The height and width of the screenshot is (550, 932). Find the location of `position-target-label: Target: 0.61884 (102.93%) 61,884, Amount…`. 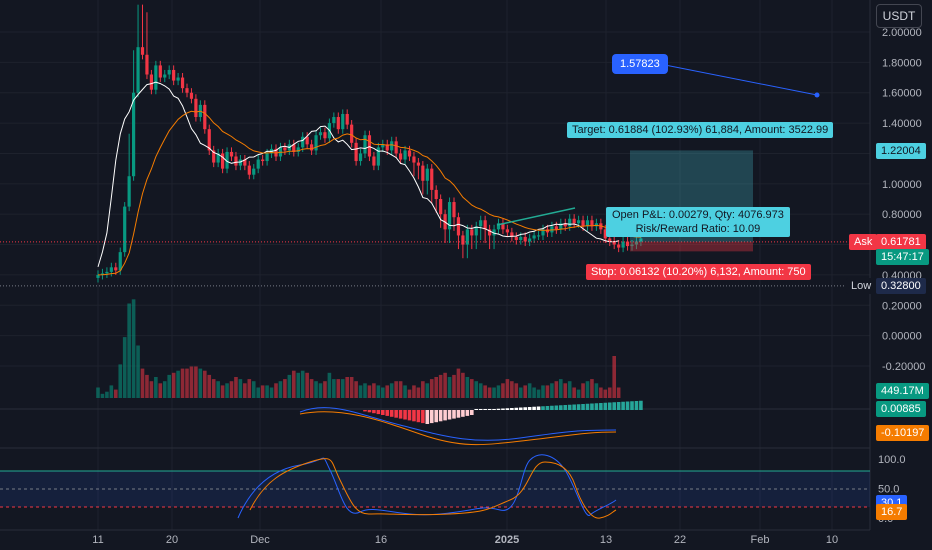

position-target-label: Target: 0.61884 (102.93%) 61,884, Amount… is located at coordinates (700, 130).